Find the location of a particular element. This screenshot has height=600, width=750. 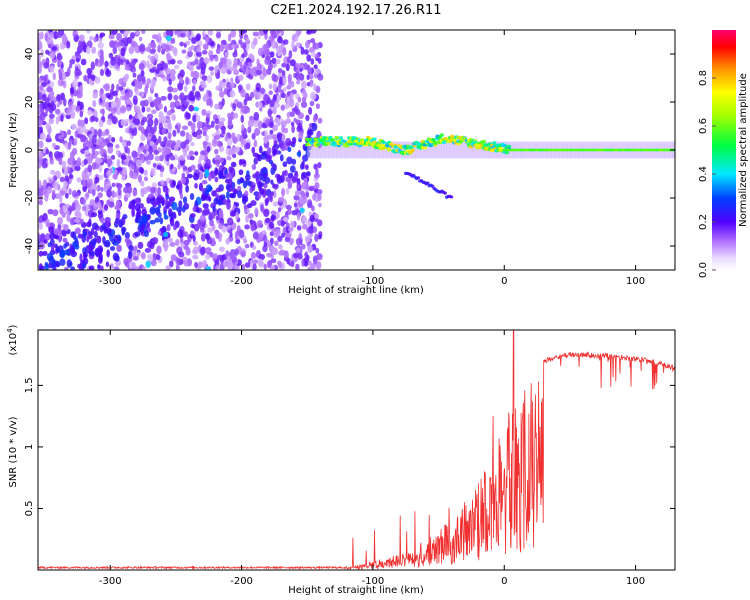

svg-text: (x104) is located at coordinates (12, 339).